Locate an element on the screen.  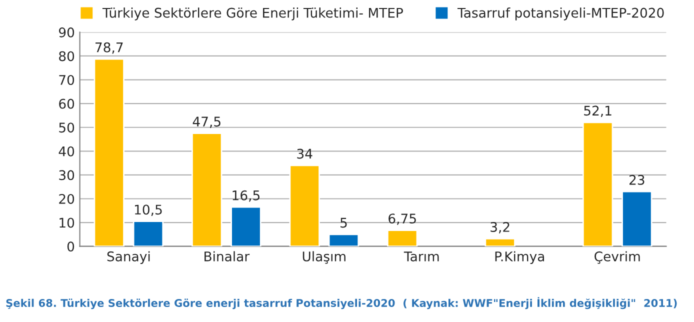
data-label: 5 is located at coordinates (343, 223).